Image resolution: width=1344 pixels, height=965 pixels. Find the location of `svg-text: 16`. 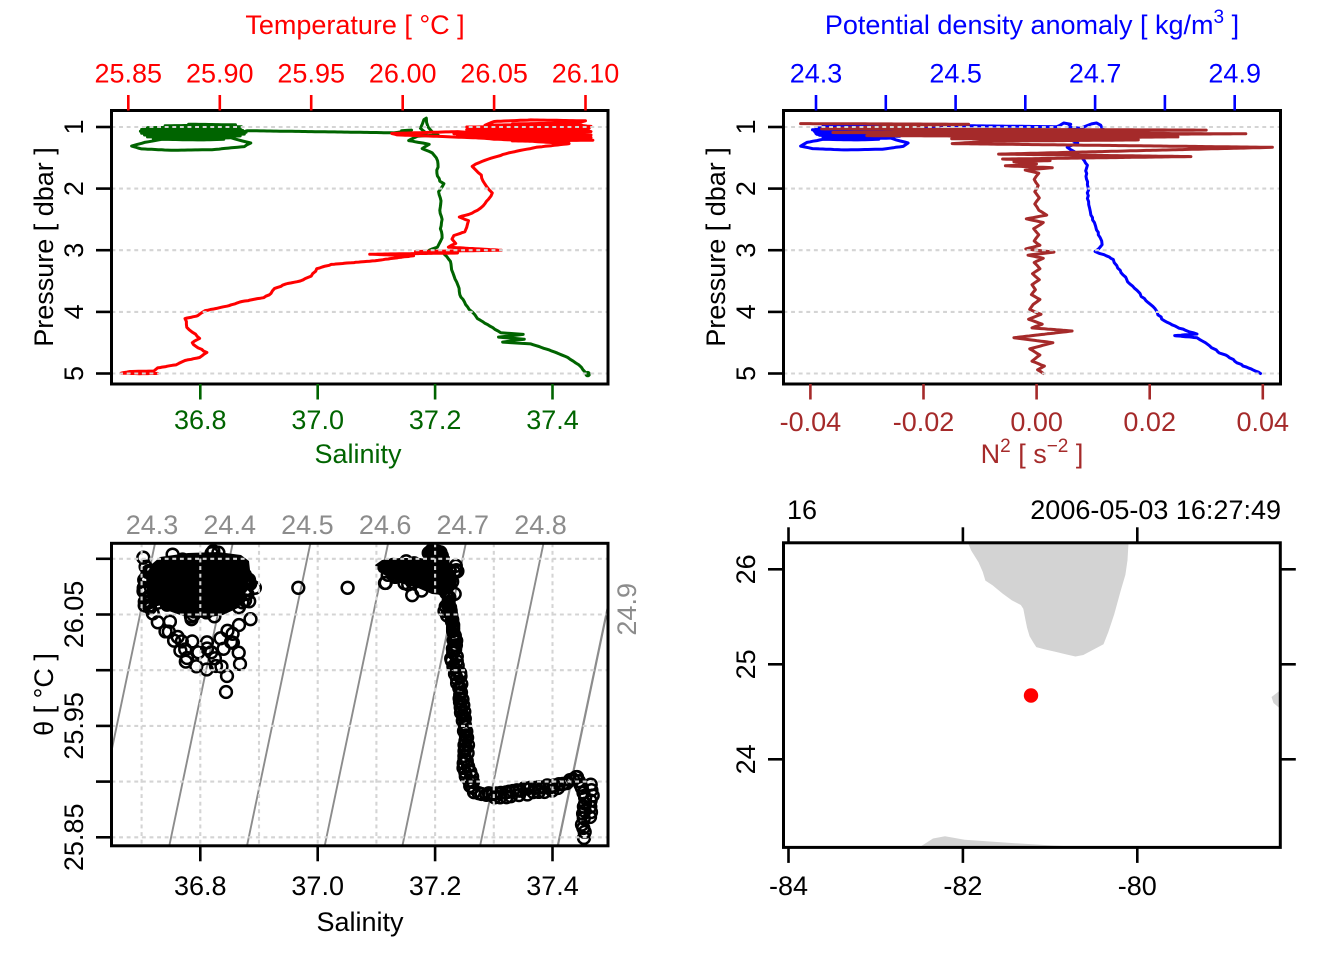

svg-text: 16 is located at coordinates (802, 510).